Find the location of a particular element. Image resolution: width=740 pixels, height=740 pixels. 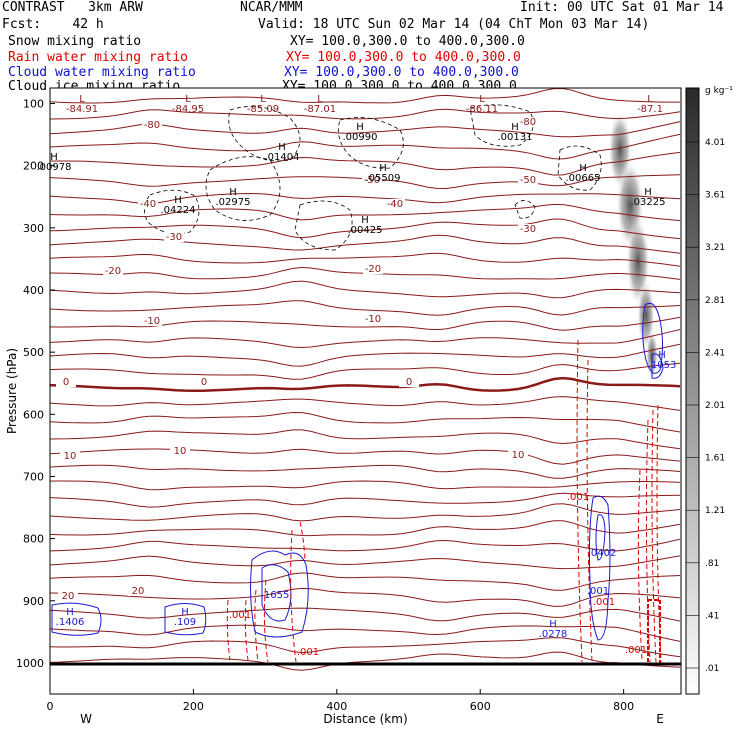

extremum-value: .01404 is located at coordinates (282, 157).